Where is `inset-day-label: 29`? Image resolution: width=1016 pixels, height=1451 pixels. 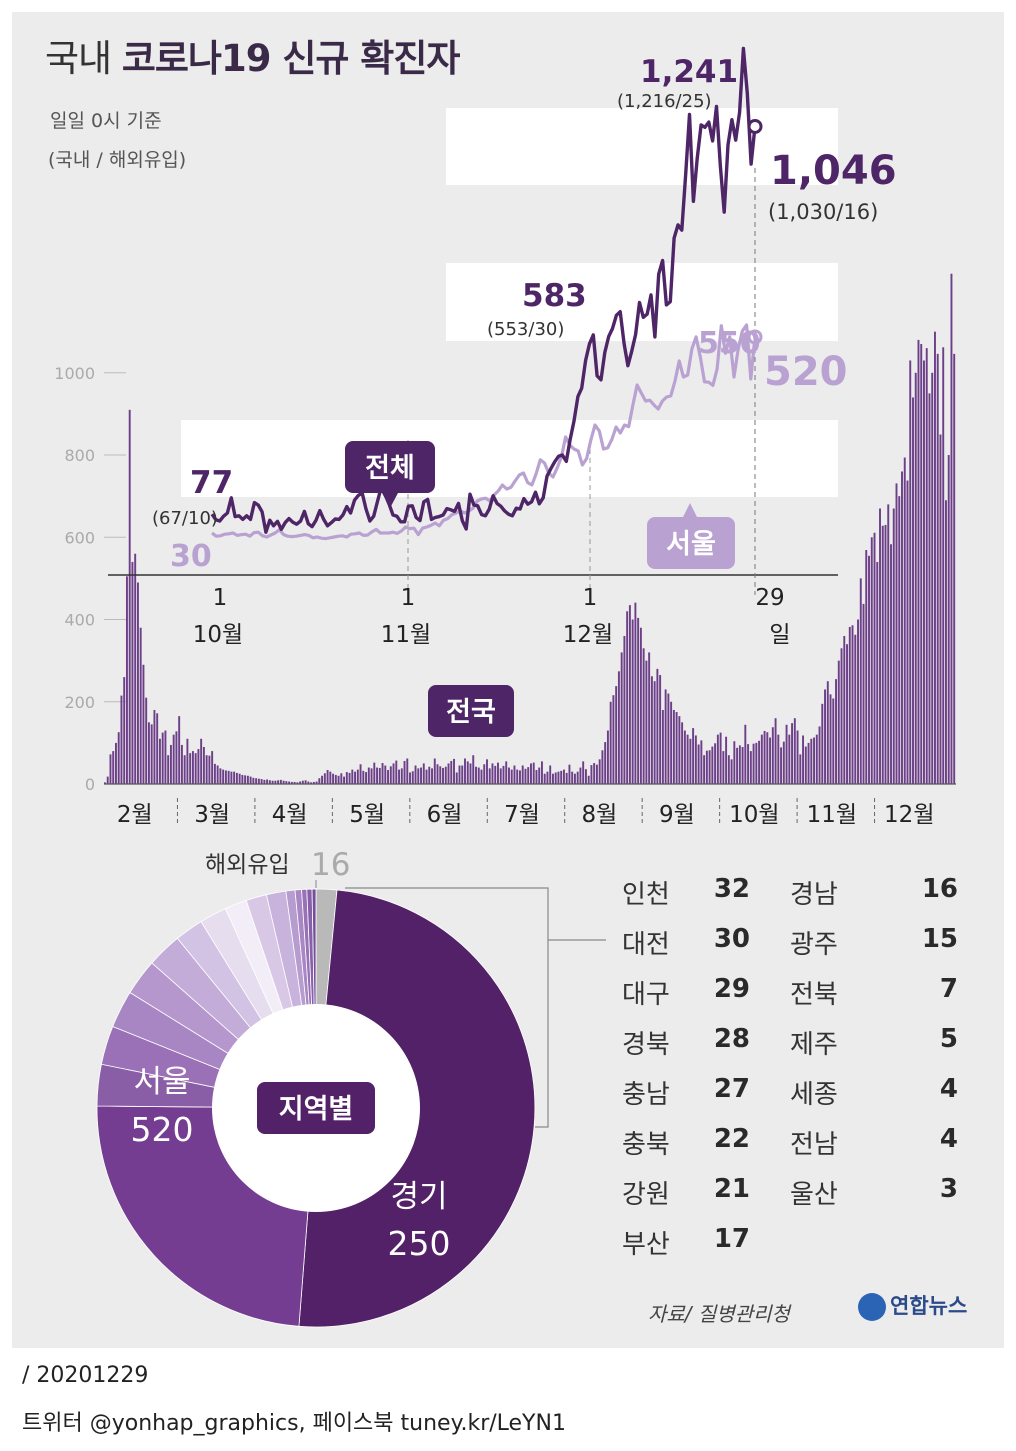 inset-day-label: 29 is located at coordinates (769, 598).